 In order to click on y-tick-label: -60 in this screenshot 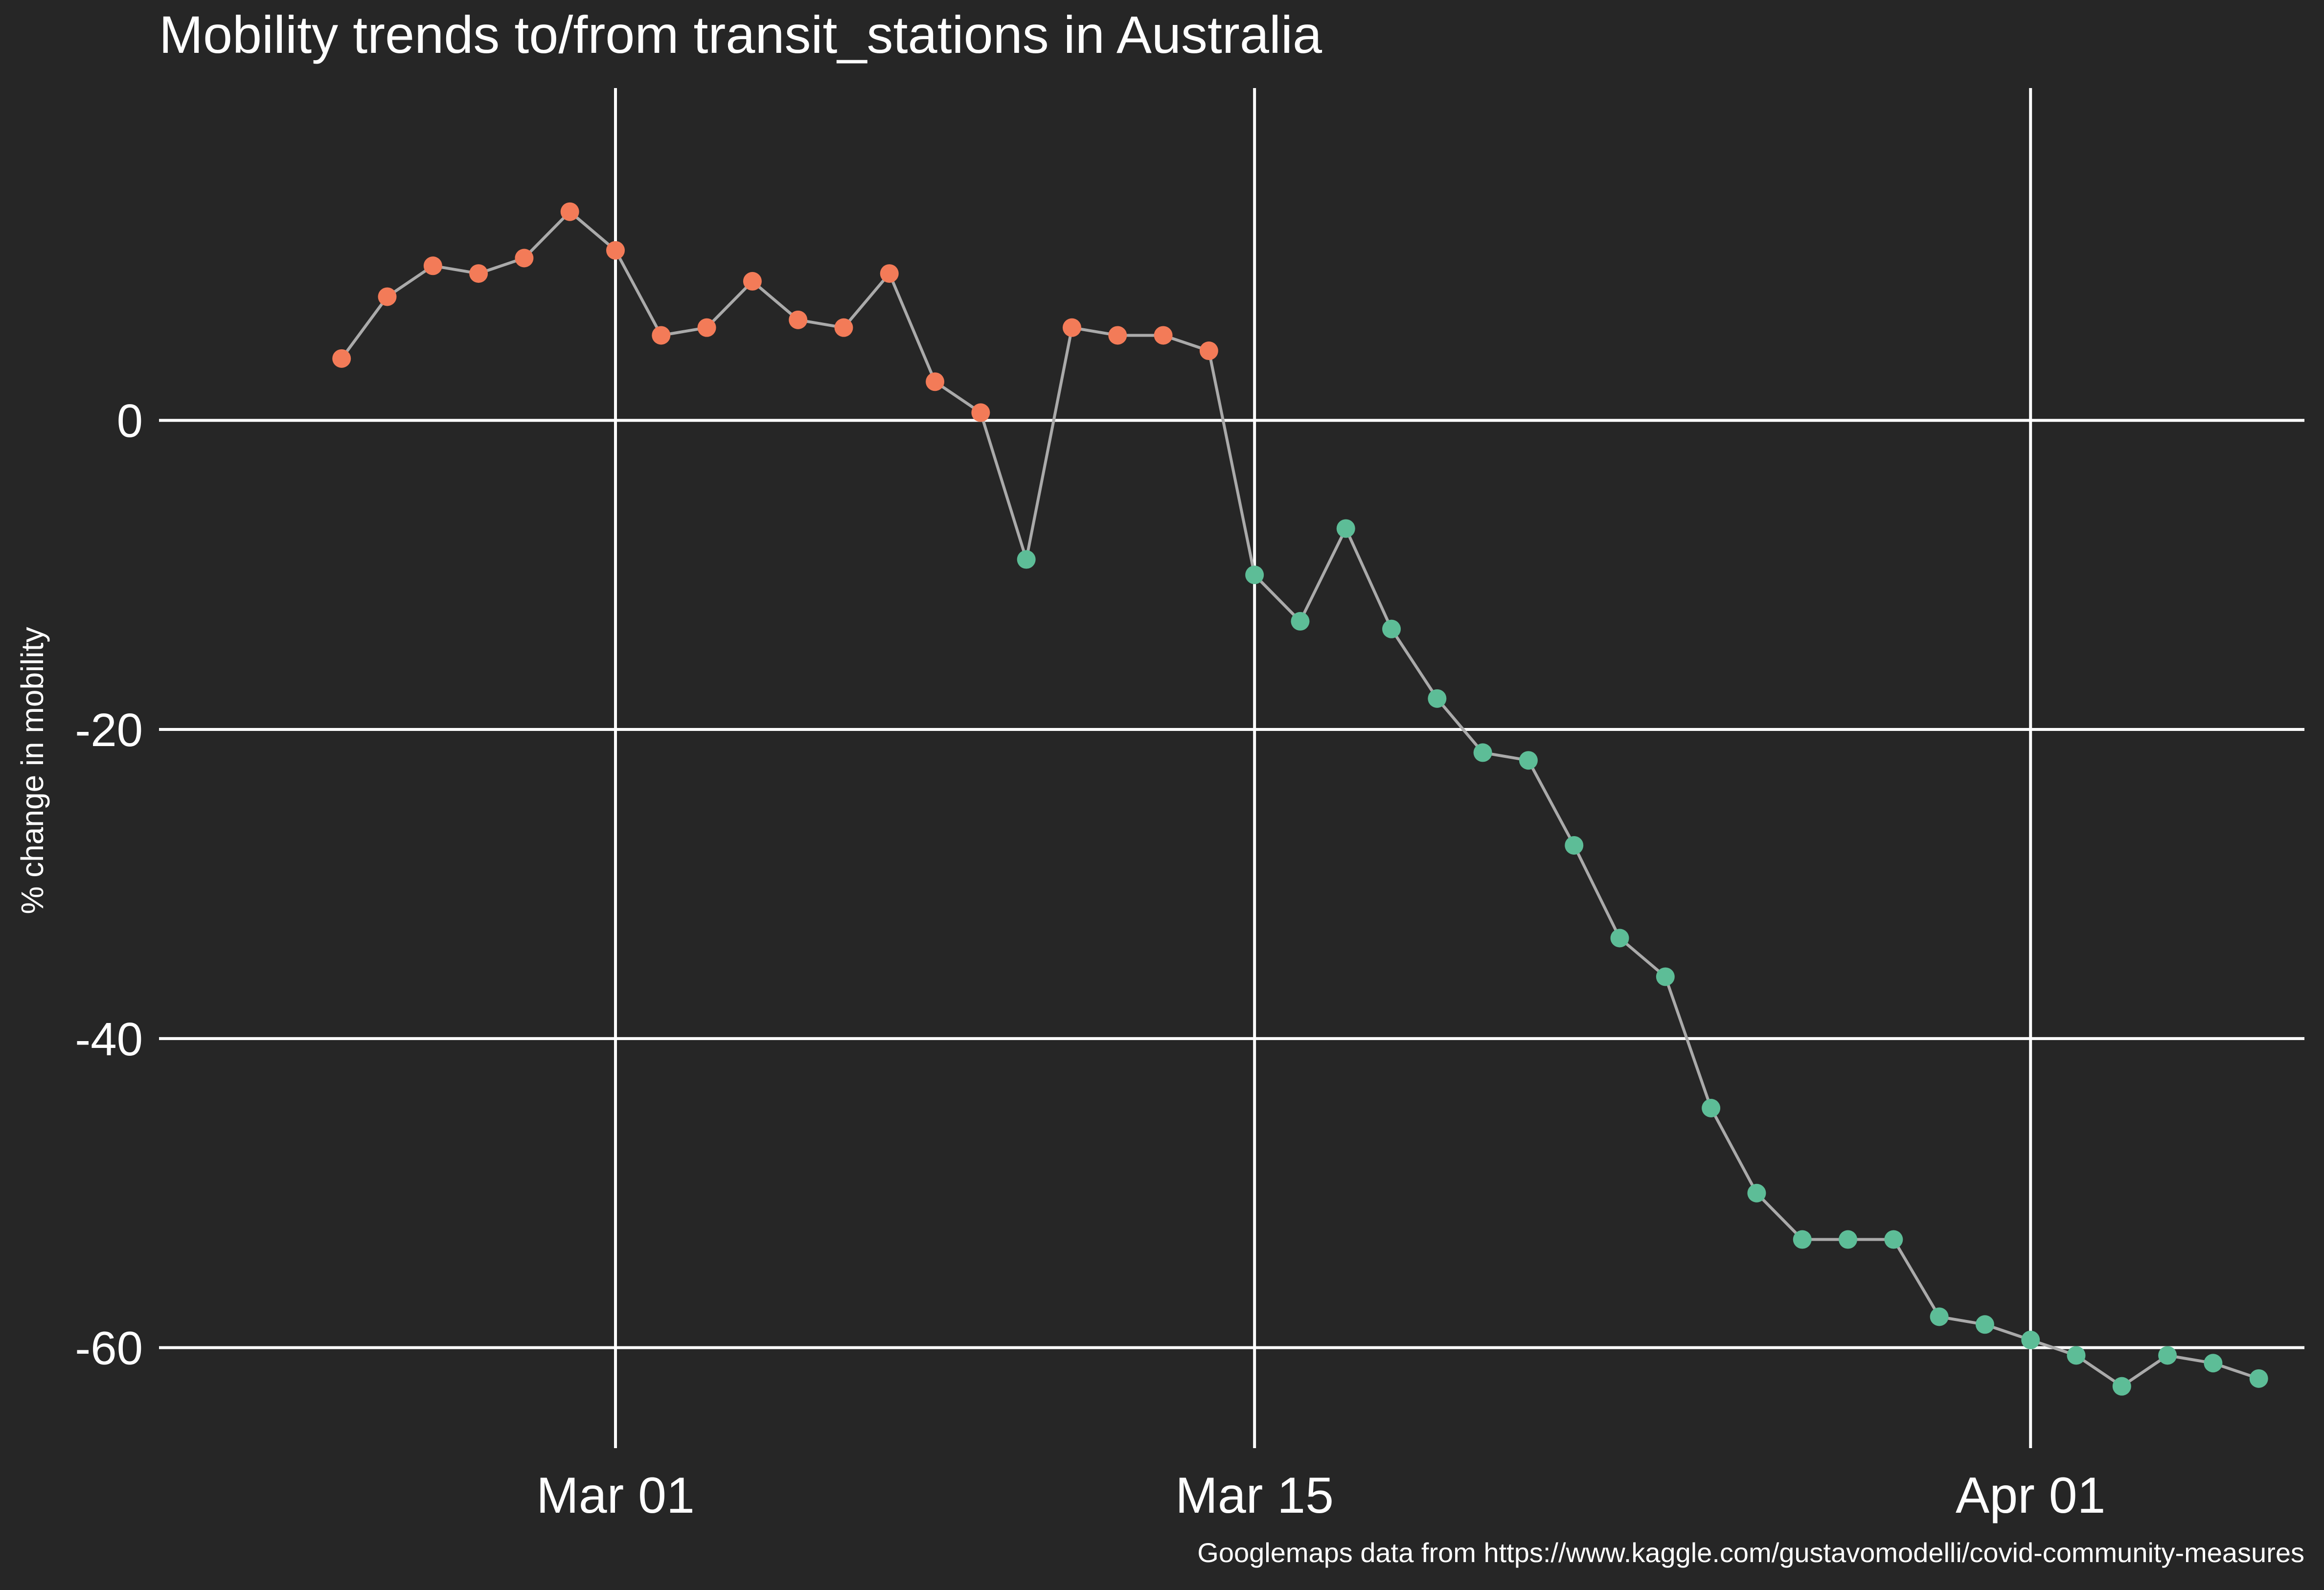, I will do `click(109, 1348)`.